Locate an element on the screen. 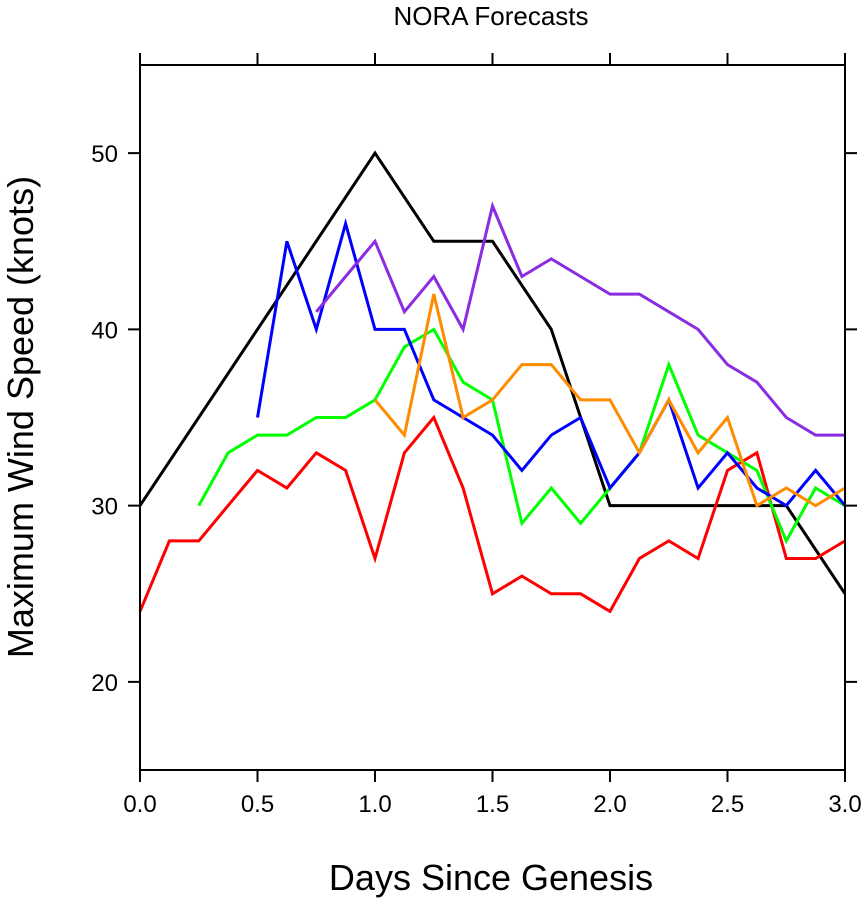  y-axis-title: Maximum Wind Speed (knots) is located at coordinates (20, 417).